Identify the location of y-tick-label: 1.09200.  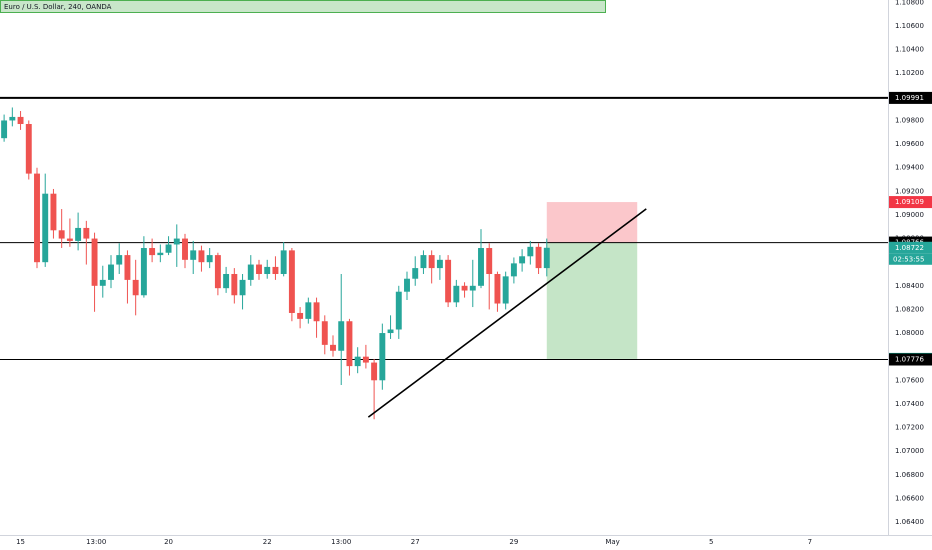
(909, 191).